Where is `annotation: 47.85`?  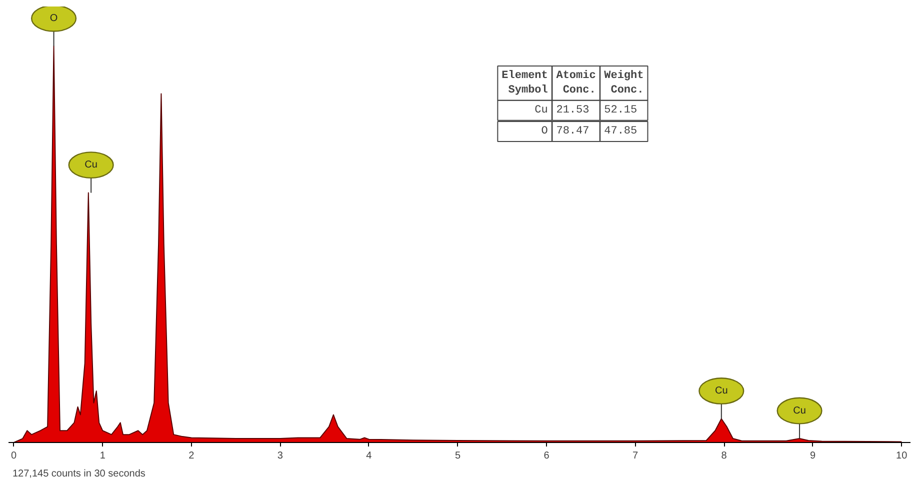
annotation: 47.85 is located at coordinates (624, 132).